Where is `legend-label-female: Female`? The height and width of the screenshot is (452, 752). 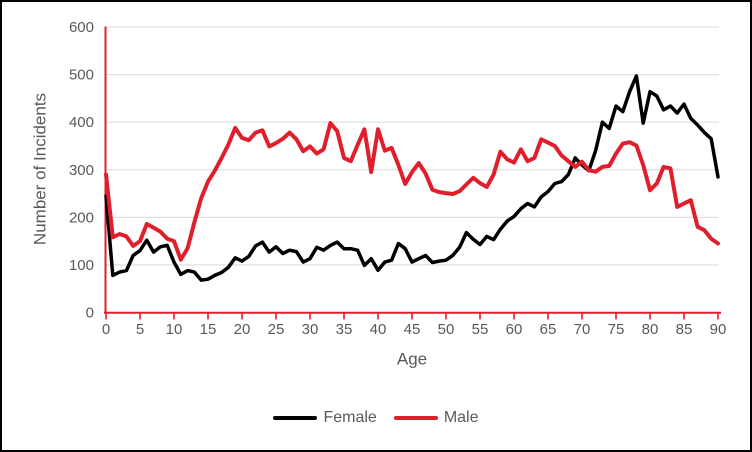
legend-label-female: Female is located at coordinates (350, 417).